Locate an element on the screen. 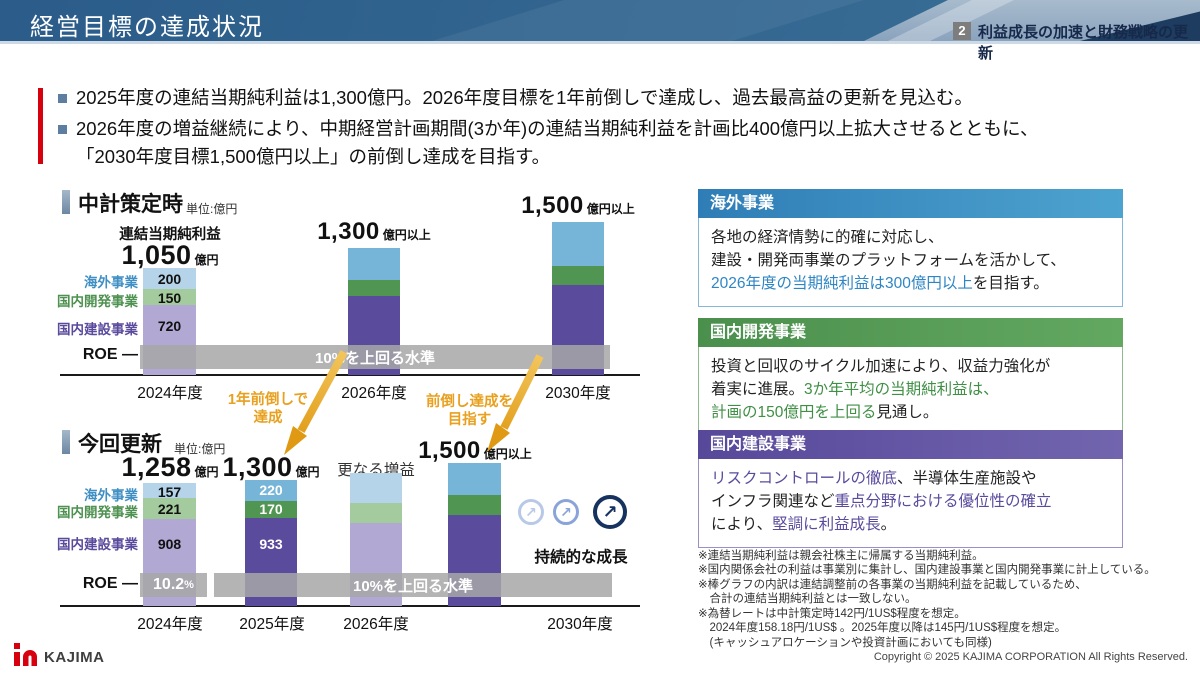 The width and height of the screenshot is (1200, 674). bullet-2-text-continued: 「2030年度目標1,500億円以上」の前倒し達成を目指す。 is located at coordinates (313, 156).